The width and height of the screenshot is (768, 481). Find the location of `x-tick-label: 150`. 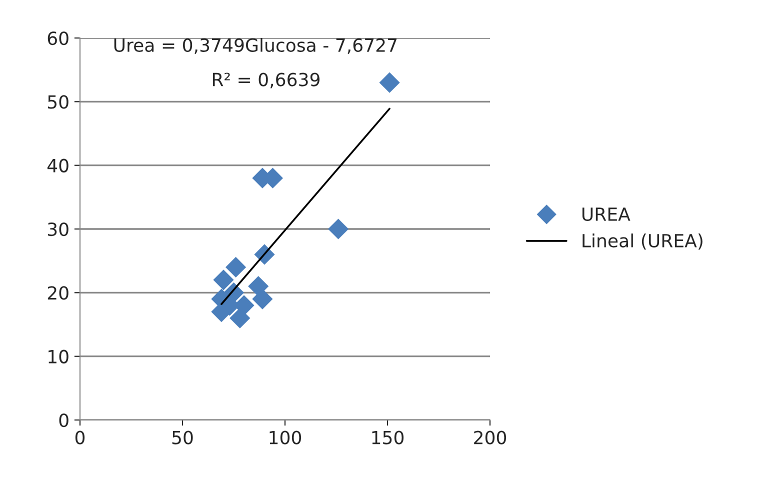

x-tick-label: 150 is located at coordinates (388, 437).